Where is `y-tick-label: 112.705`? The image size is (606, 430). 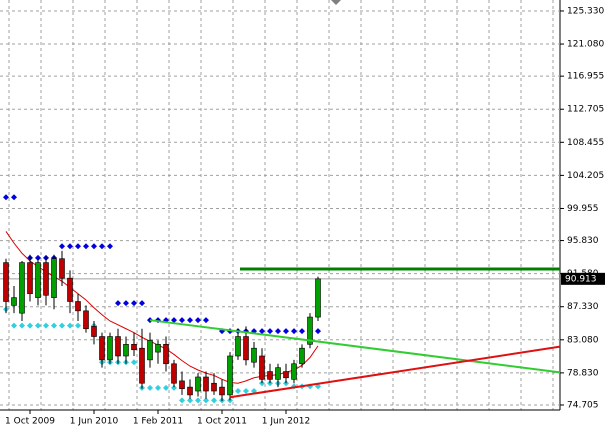
y-tick-label: 112.705 is located at coordinates (585, 110).